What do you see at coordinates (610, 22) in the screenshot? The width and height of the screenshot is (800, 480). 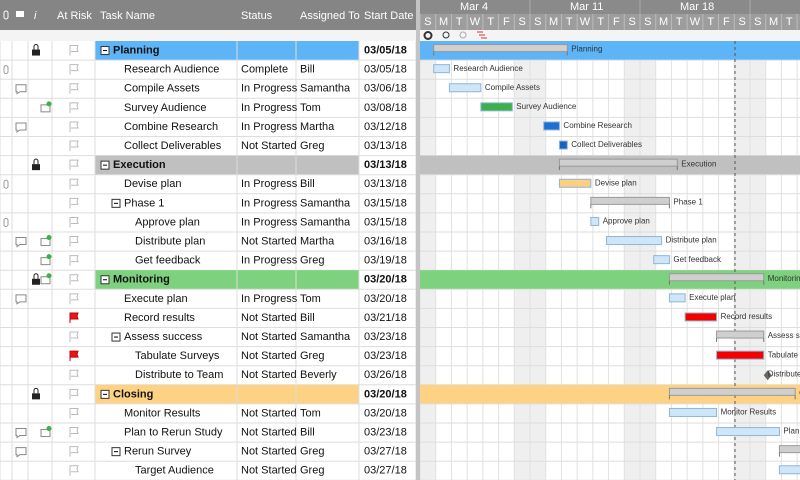 I see `day-row` at bounding box center [610, 22].